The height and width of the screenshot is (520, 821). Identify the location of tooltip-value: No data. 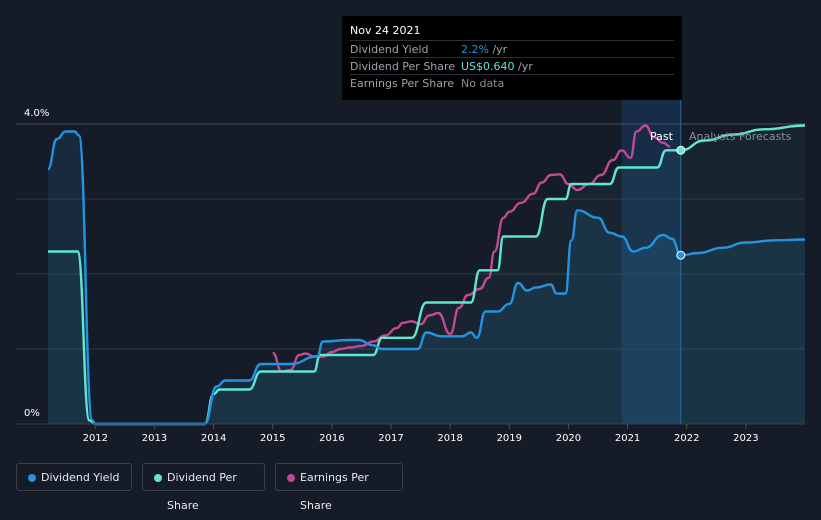
(482, 83).